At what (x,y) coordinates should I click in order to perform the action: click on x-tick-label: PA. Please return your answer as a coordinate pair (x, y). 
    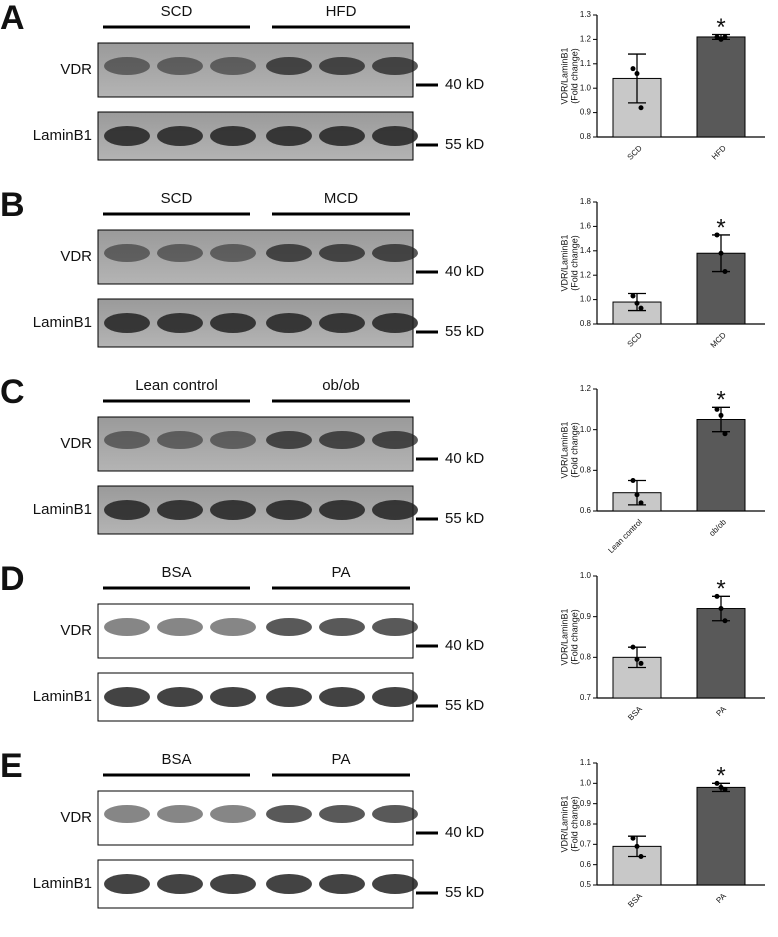
    Looking at the image, I should click on (721, 898).